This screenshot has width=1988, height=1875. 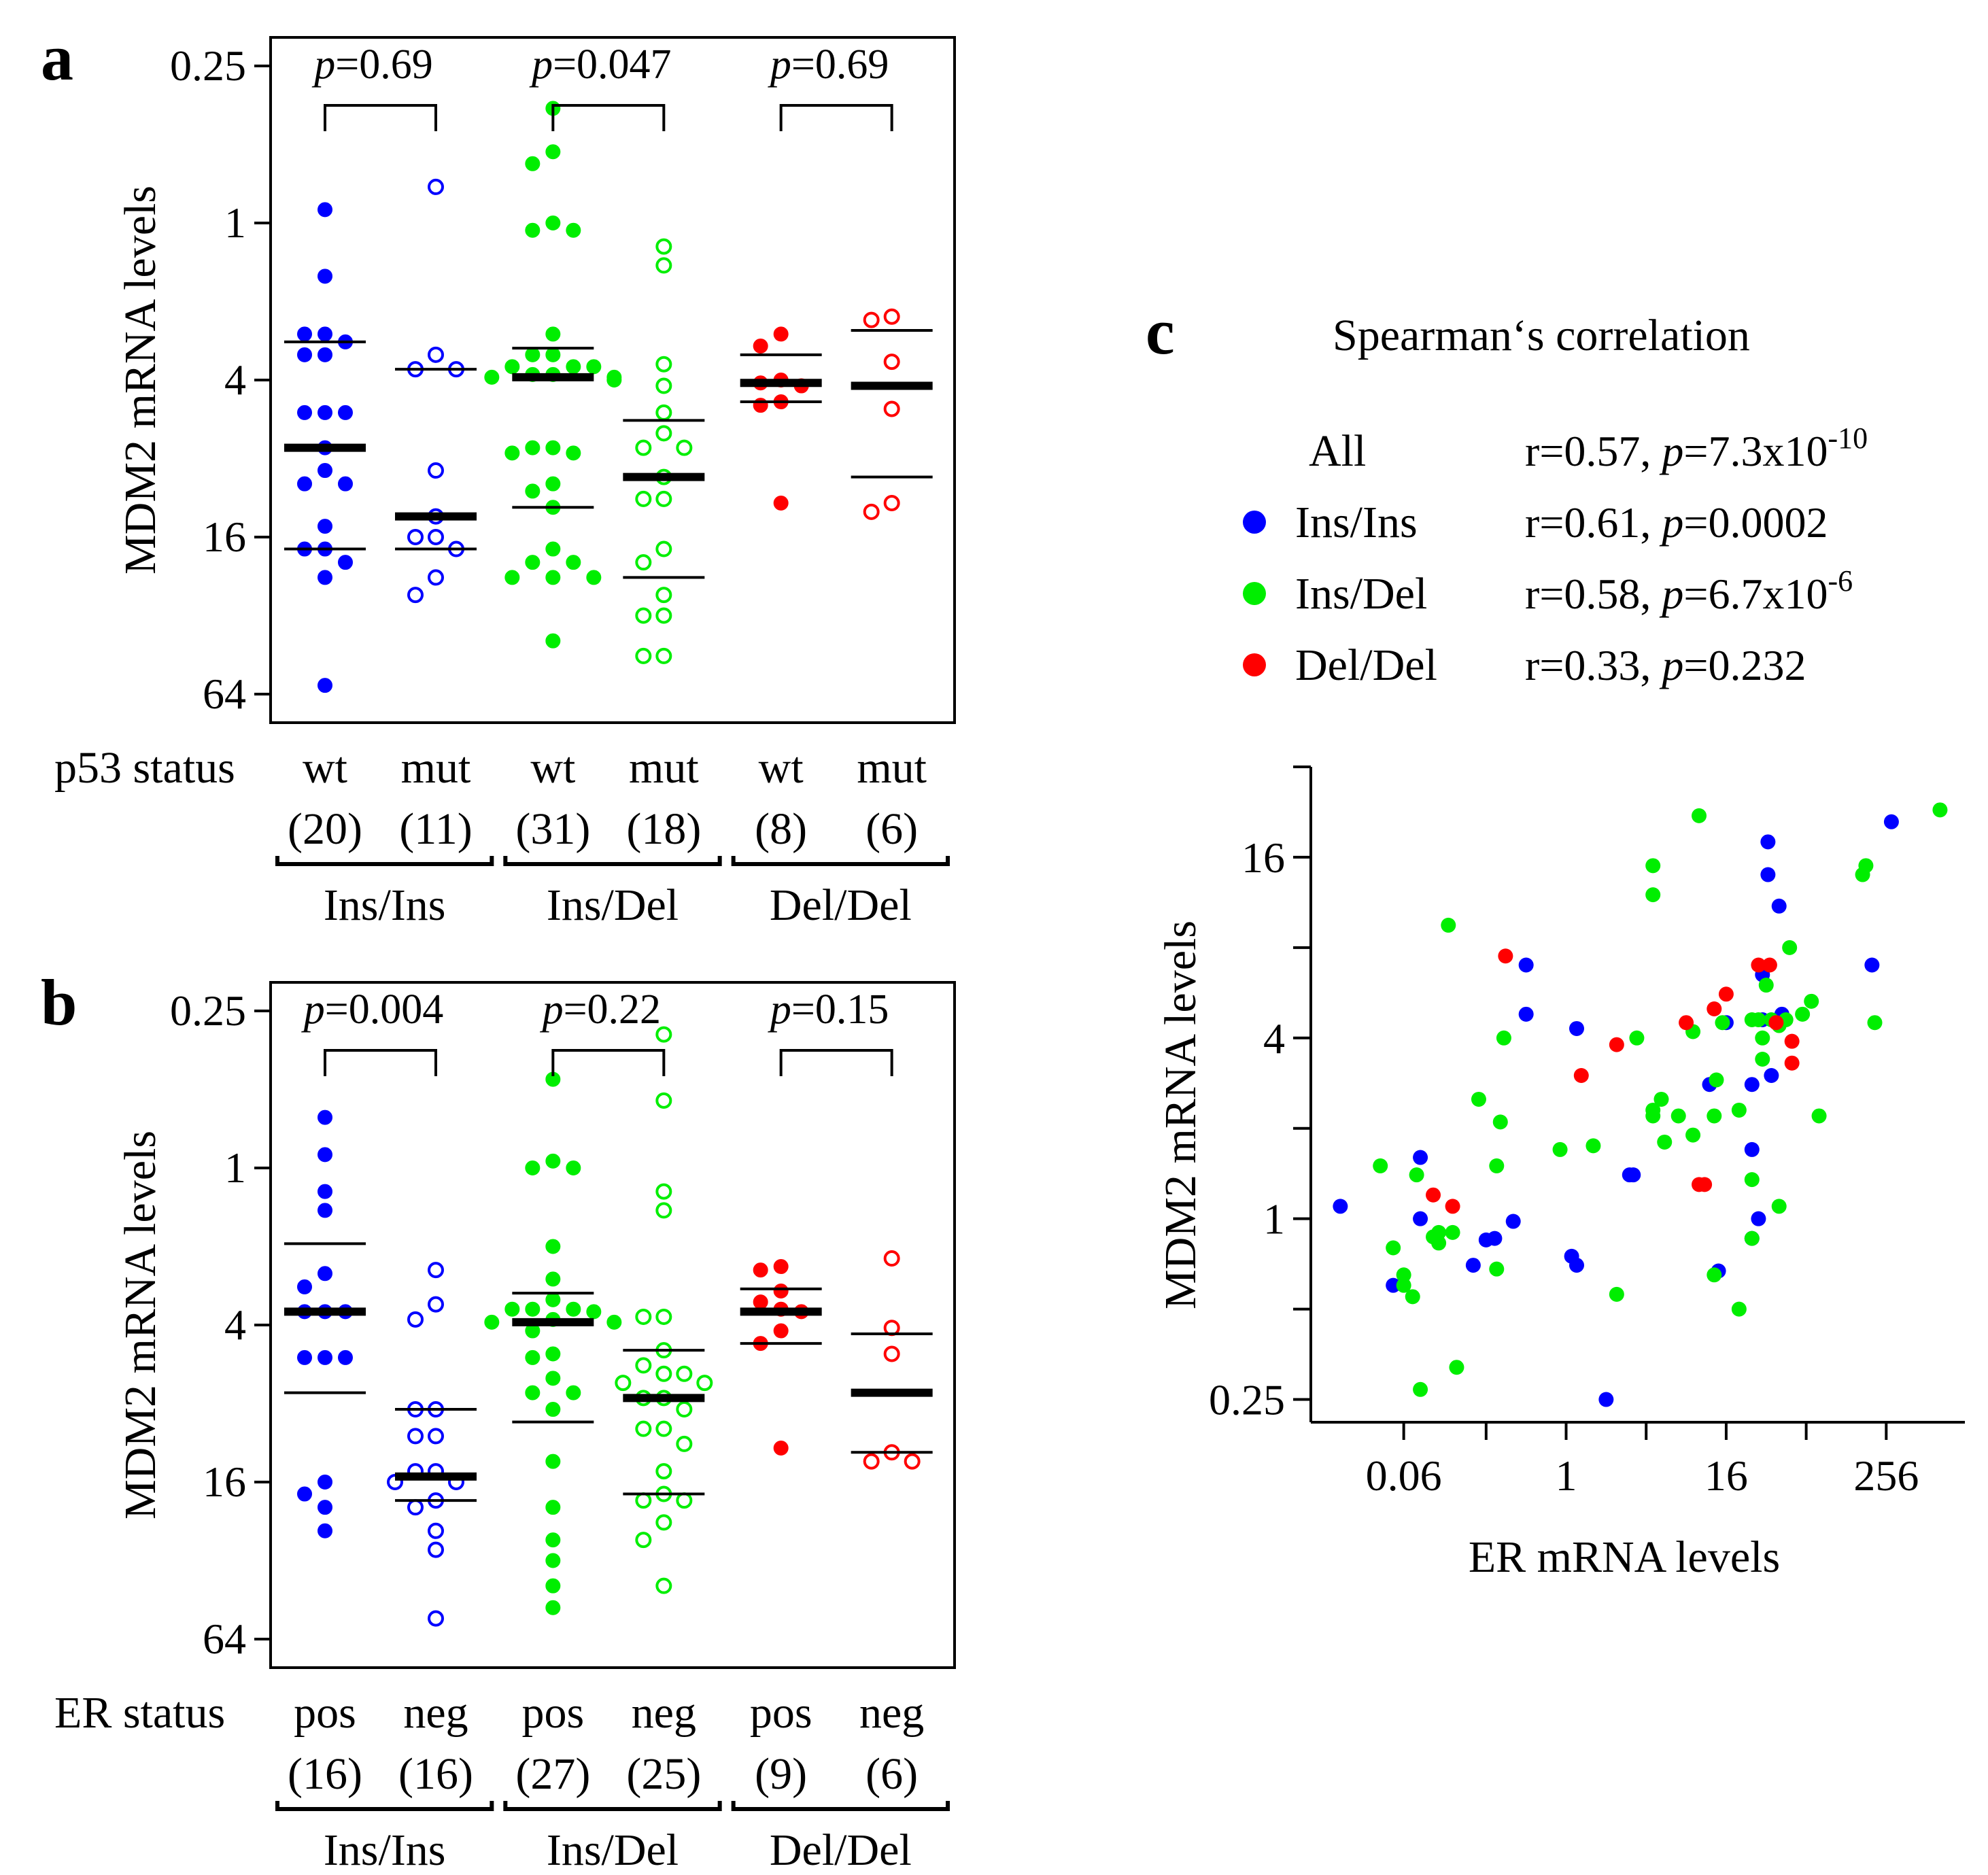 What do you see at coordinates (235, 380) in the screenshot?
I see `y-tick-label: 4` at bounding box center [235, 380].